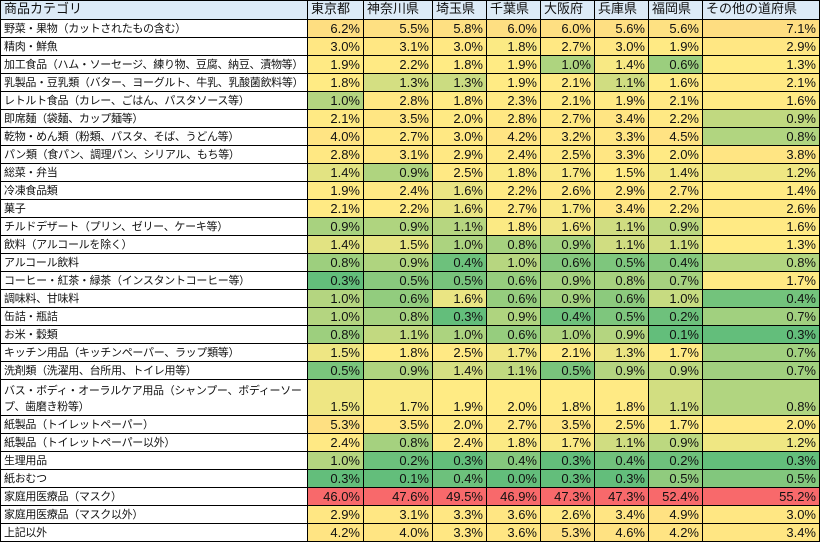 Image resolution: width=820 pixels, height=559 pixels. Describe the element at coordinates (621, 496) in the screenshot. I see `value-cell: 47.3%` at that location.